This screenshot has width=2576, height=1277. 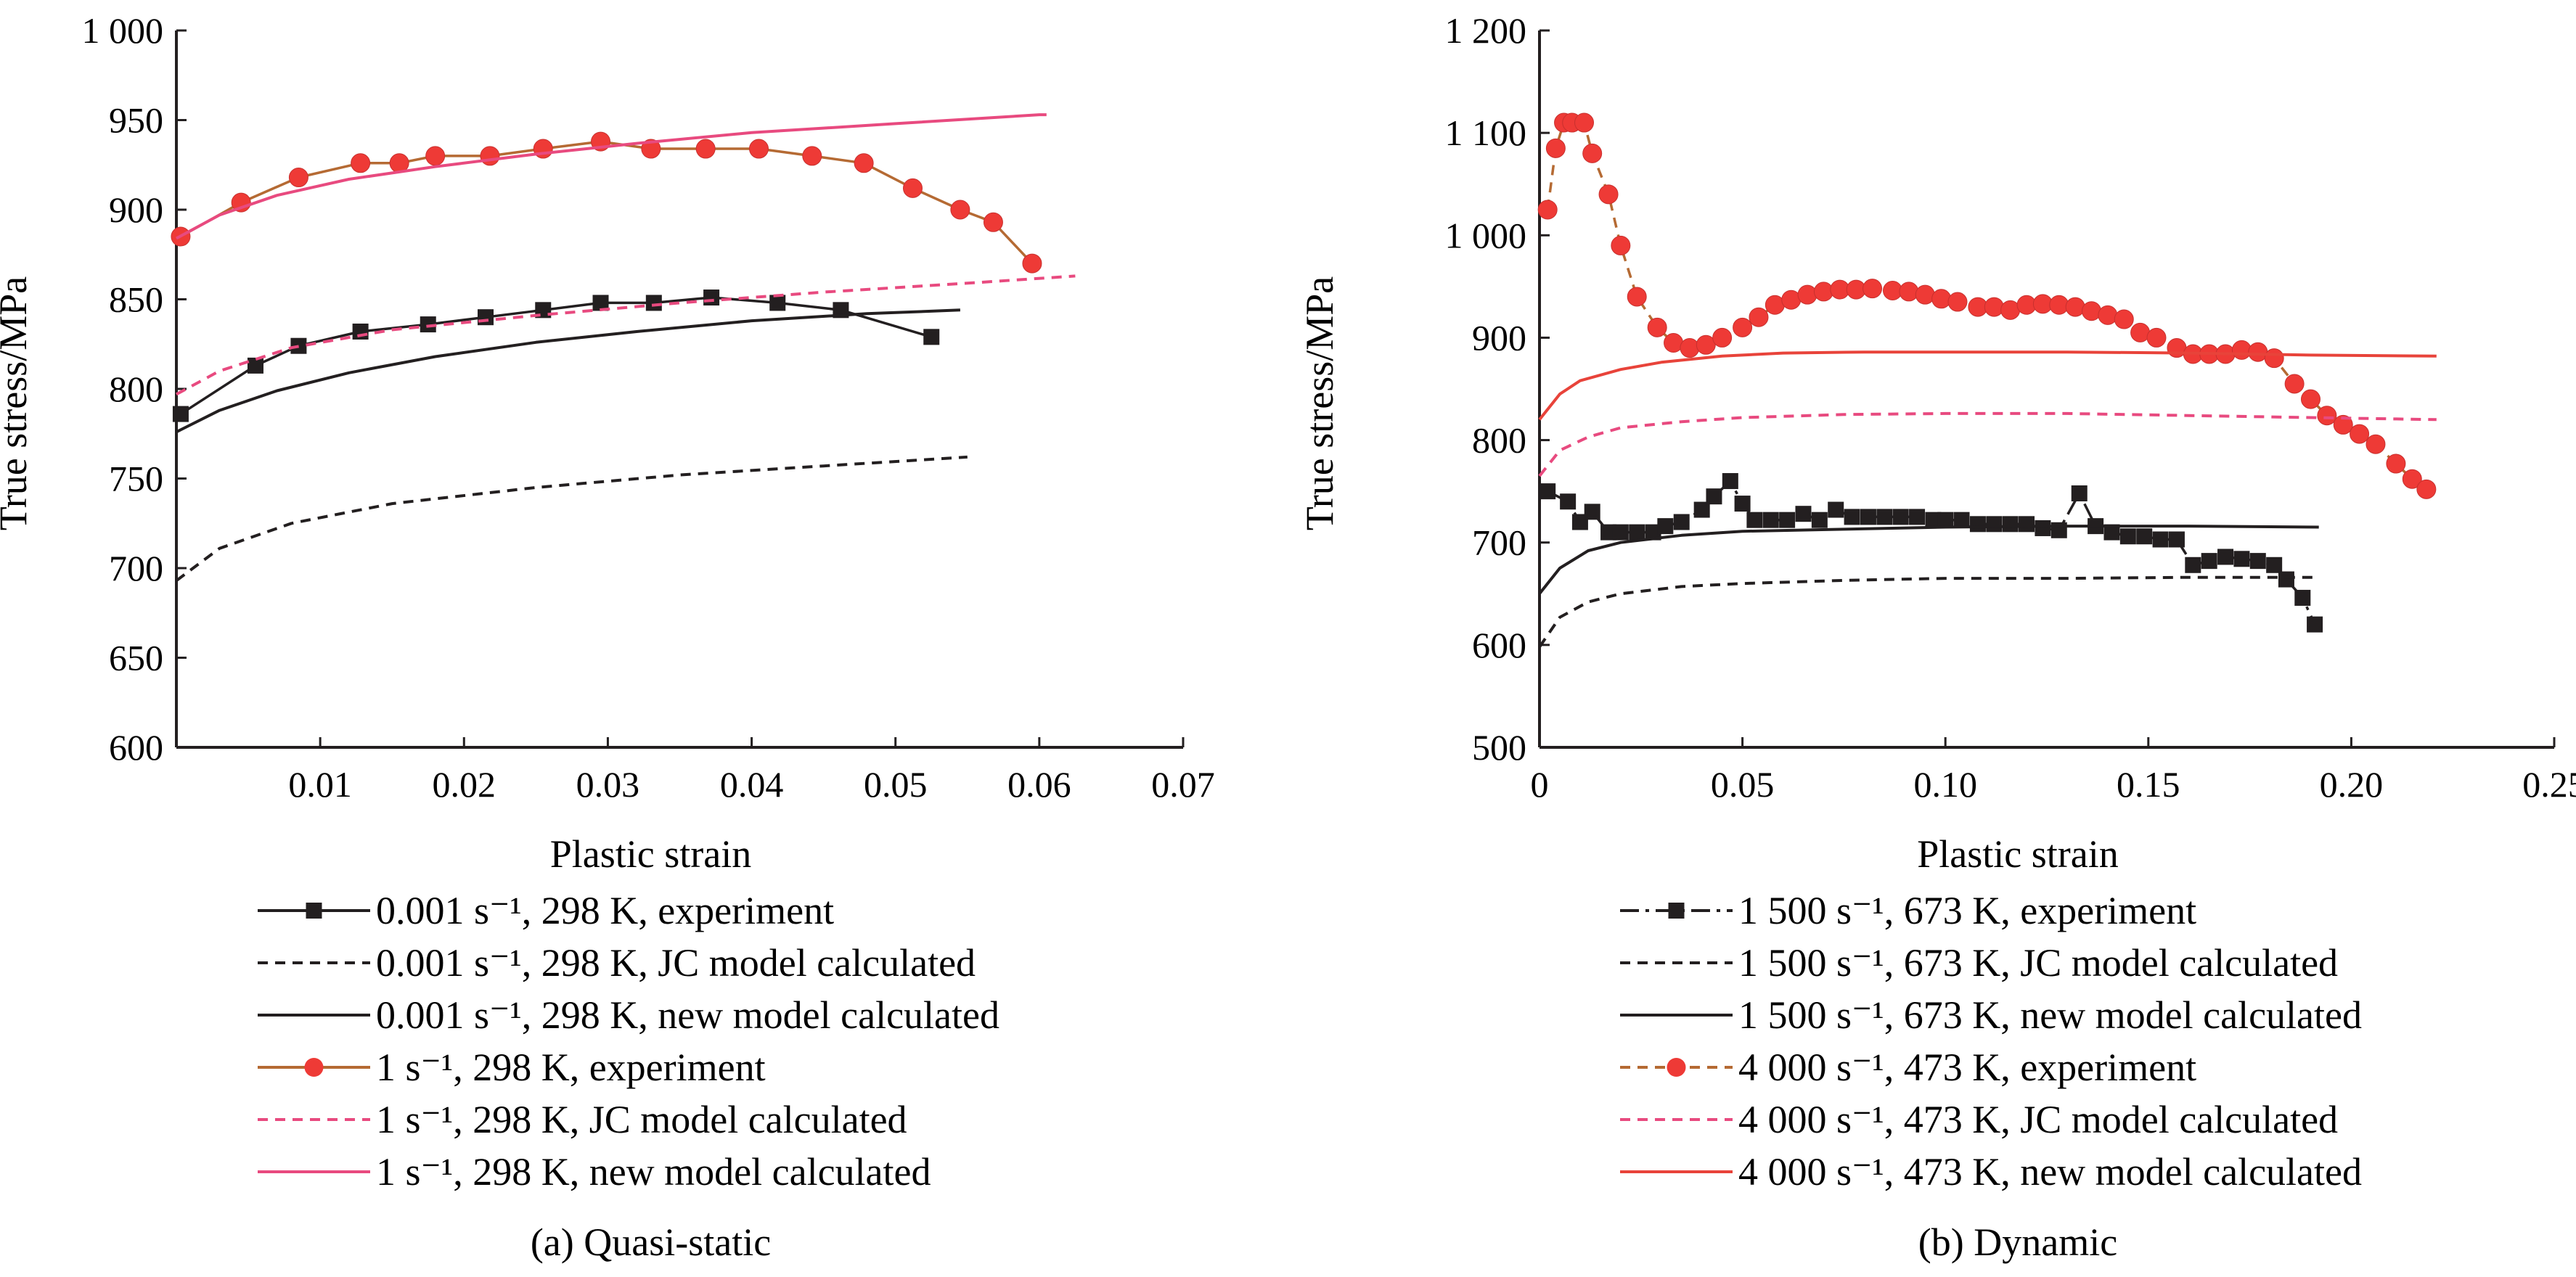 I want to click on y-tick-label: 500, so click(x=1499, y=748).